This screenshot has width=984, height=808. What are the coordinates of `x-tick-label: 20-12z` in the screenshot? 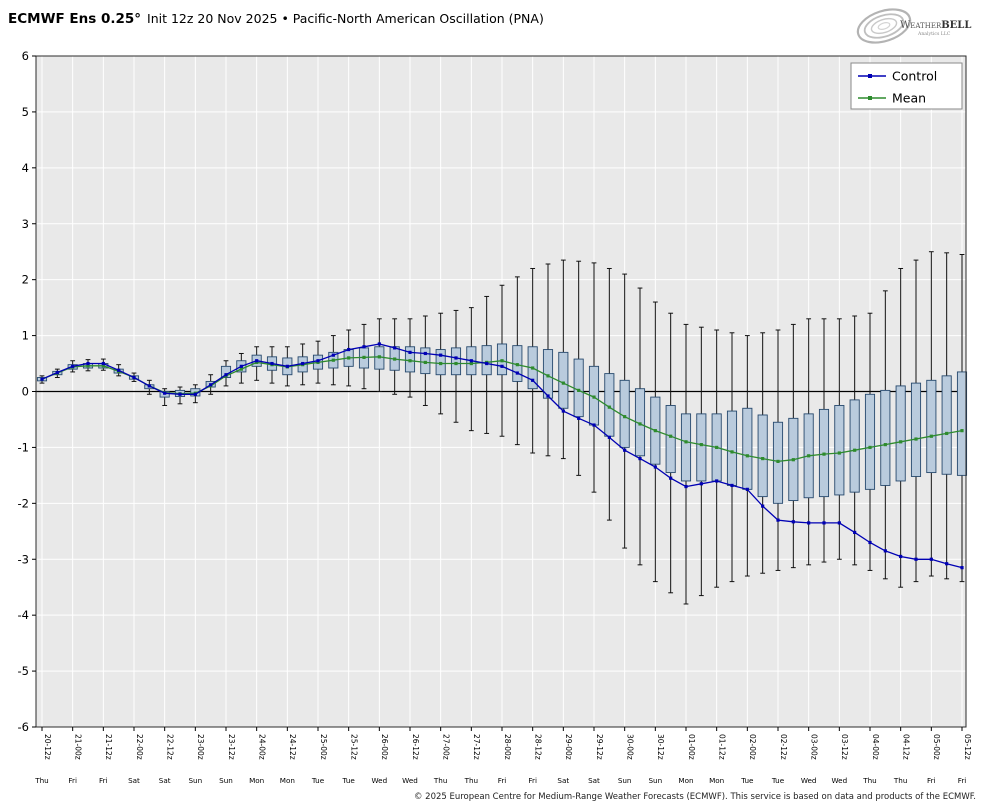 It's located at (47, 747).